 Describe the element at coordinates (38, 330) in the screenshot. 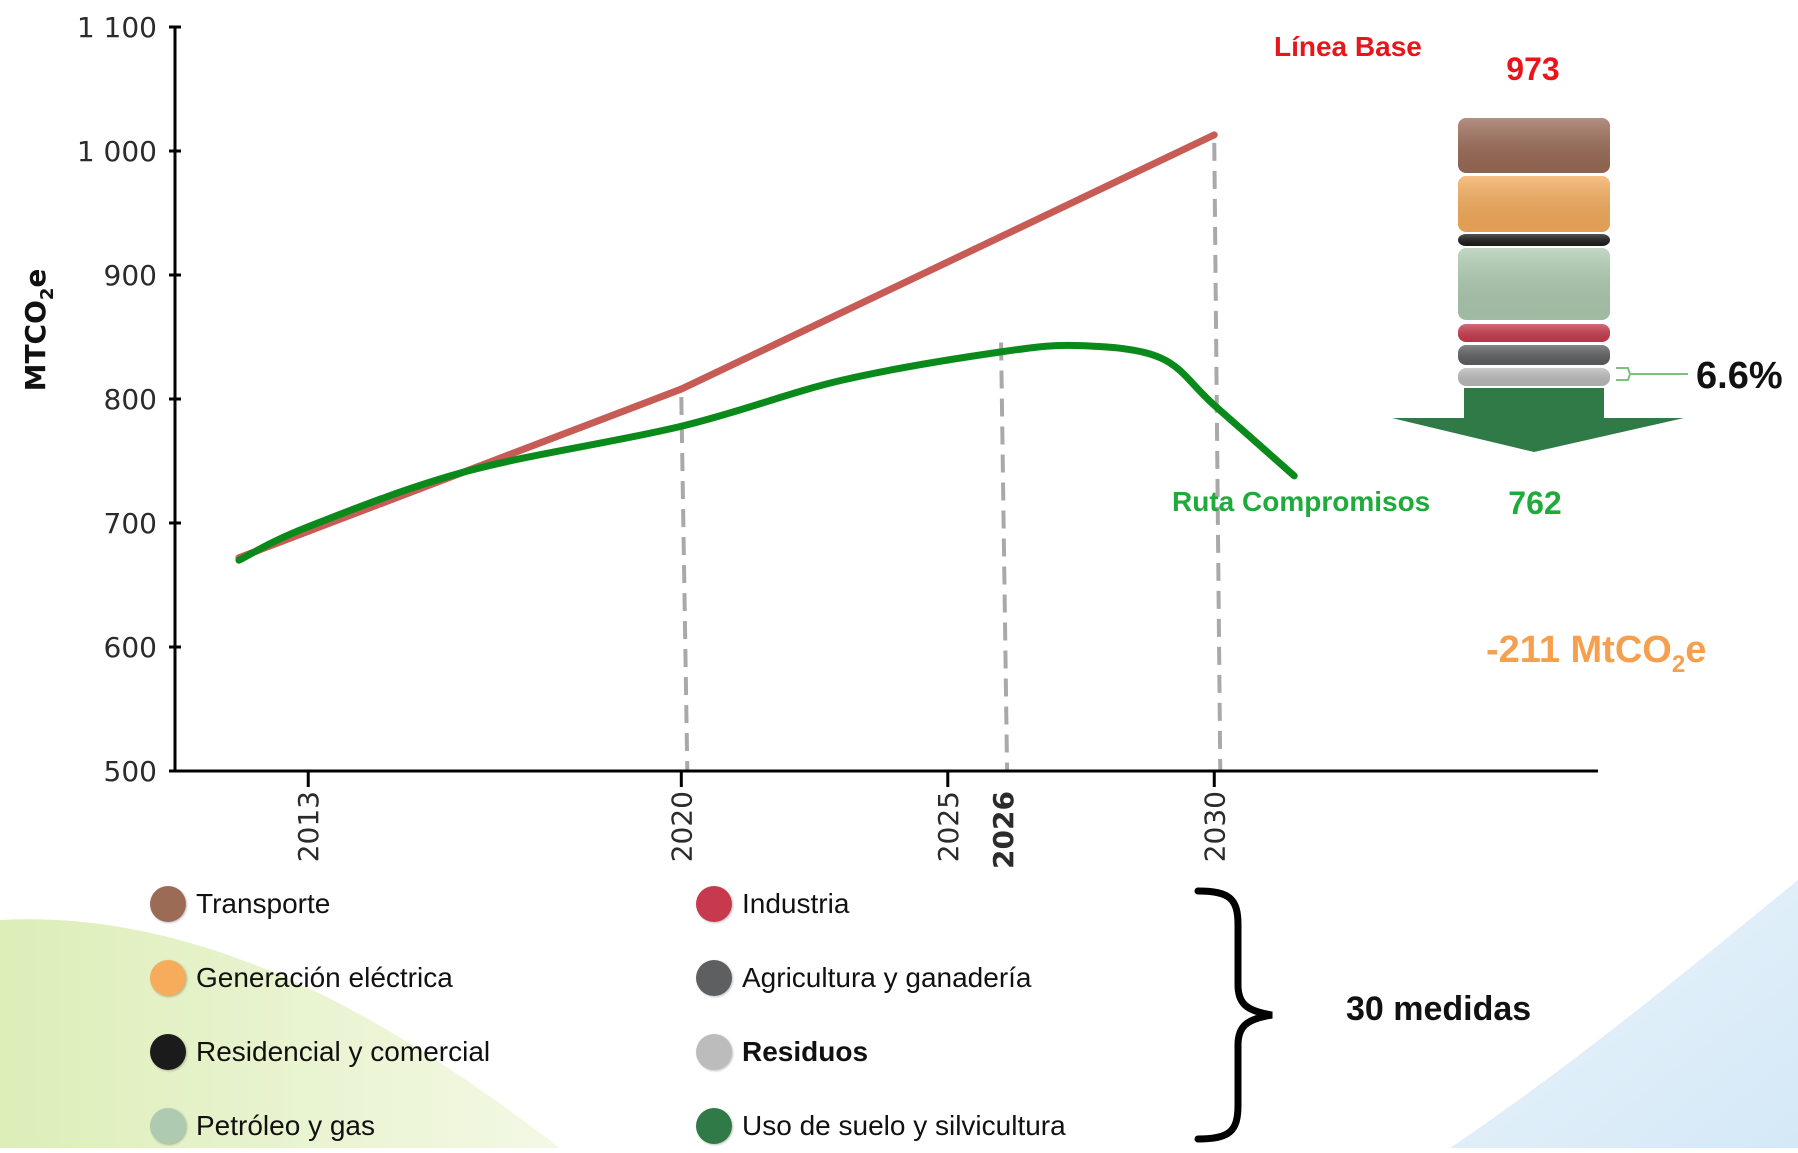

I see `y-axis-label: MTCO2e` at that location.